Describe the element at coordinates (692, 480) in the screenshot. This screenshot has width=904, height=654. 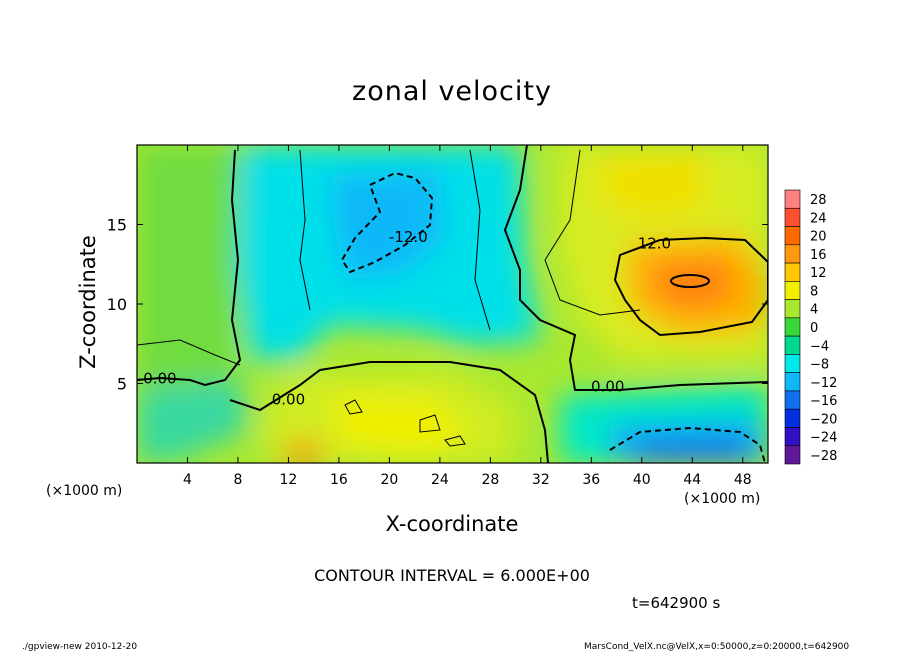
I see `x-tick-label: 44` at that location.